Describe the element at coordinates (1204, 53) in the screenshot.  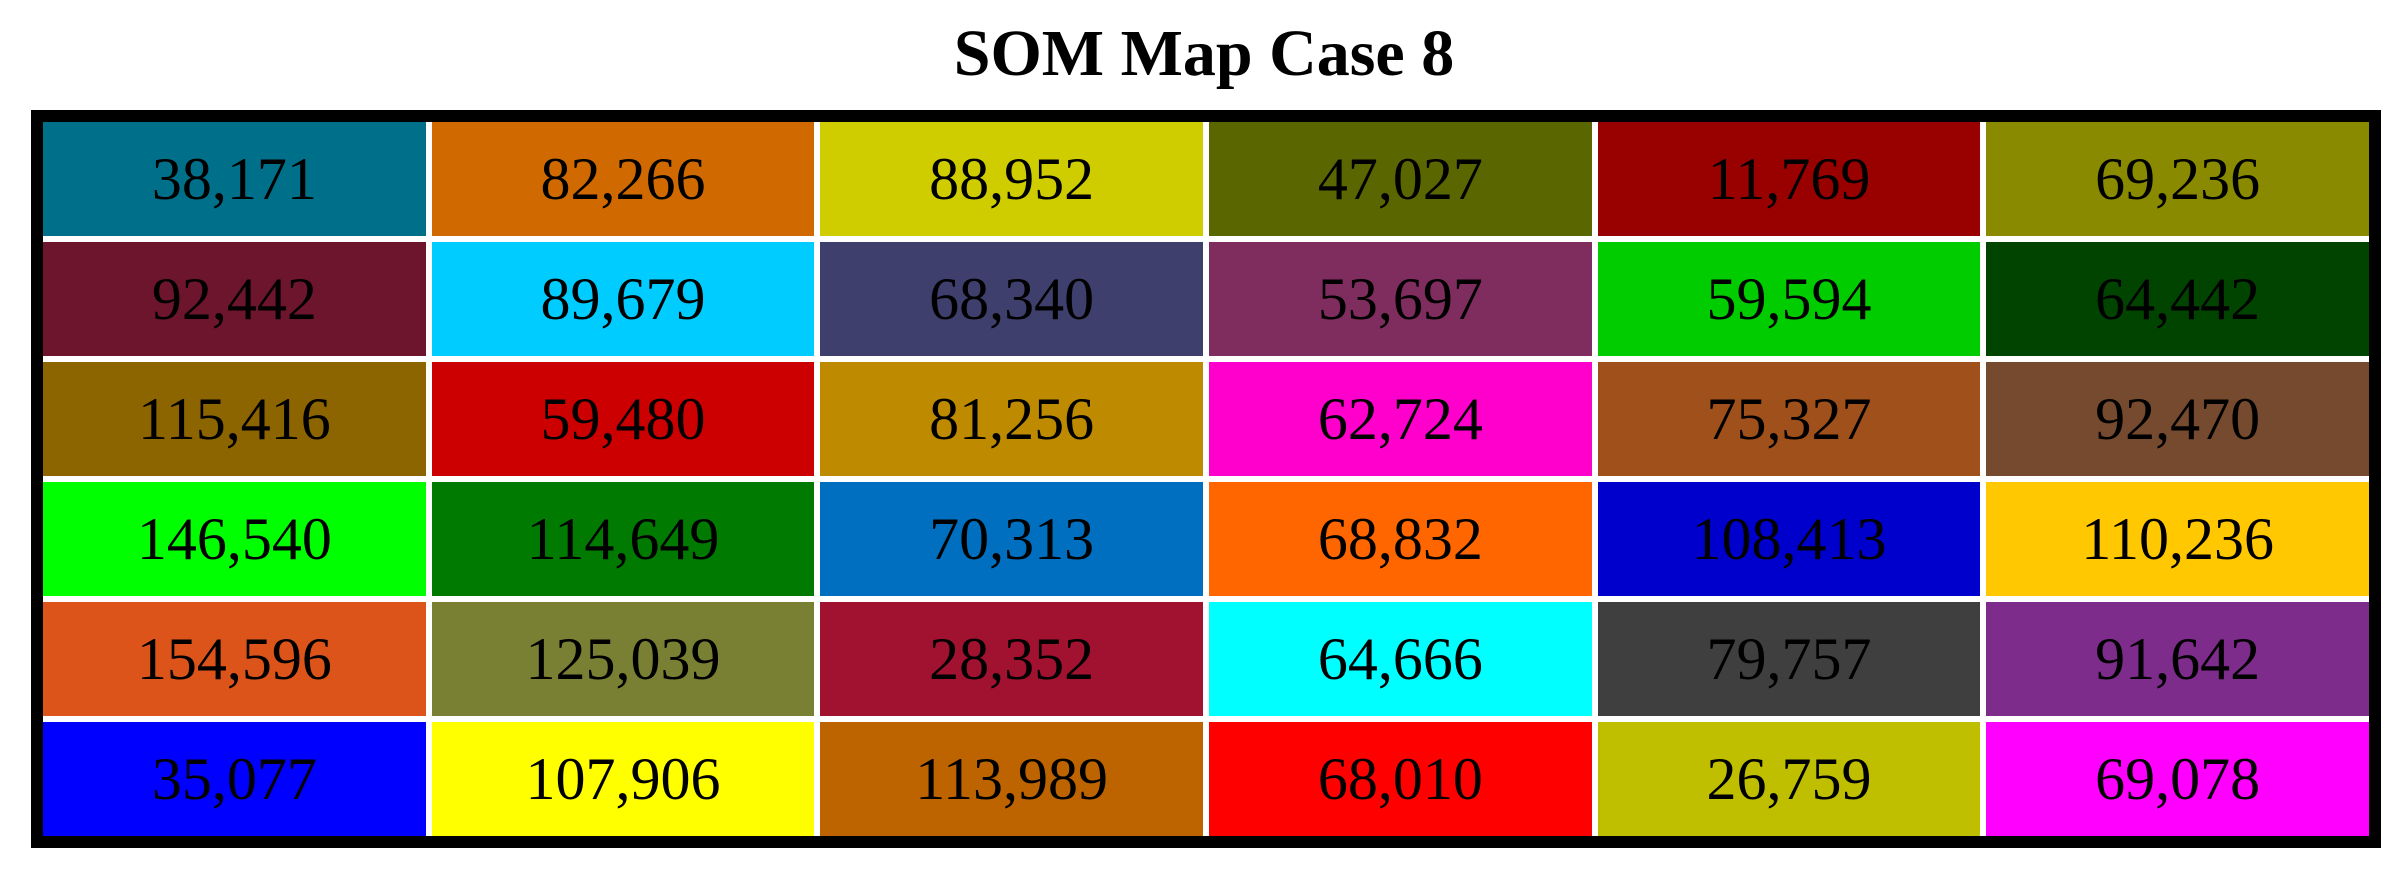
I see `title: SOM Map Case 8` at that location.